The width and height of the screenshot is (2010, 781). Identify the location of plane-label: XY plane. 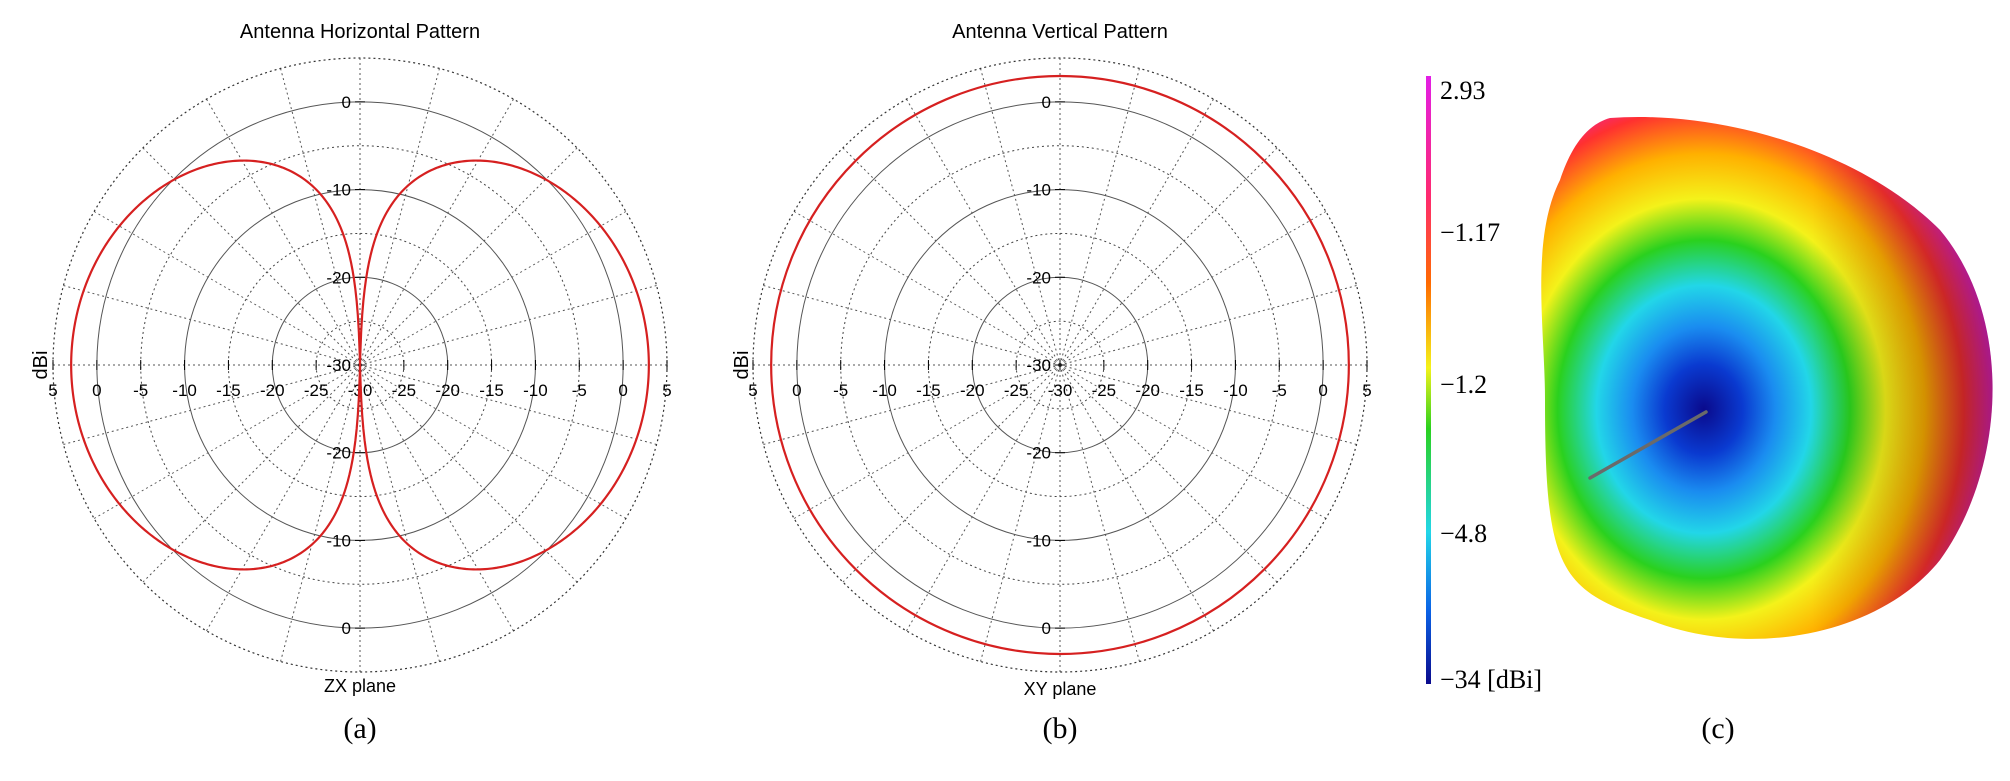
(1060, 689).